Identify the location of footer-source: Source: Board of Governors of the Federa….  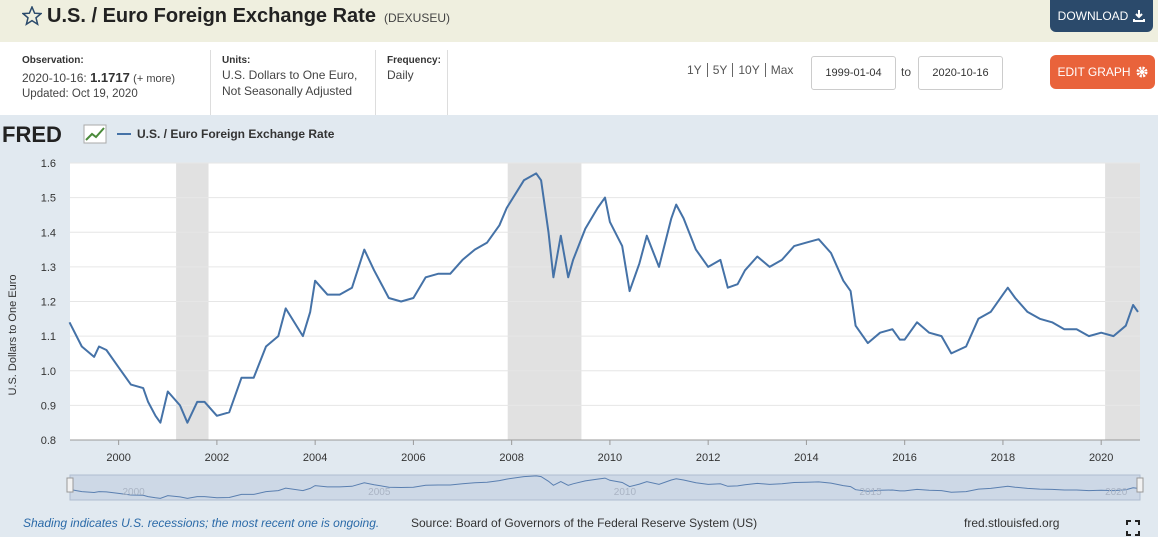
(584, 523).